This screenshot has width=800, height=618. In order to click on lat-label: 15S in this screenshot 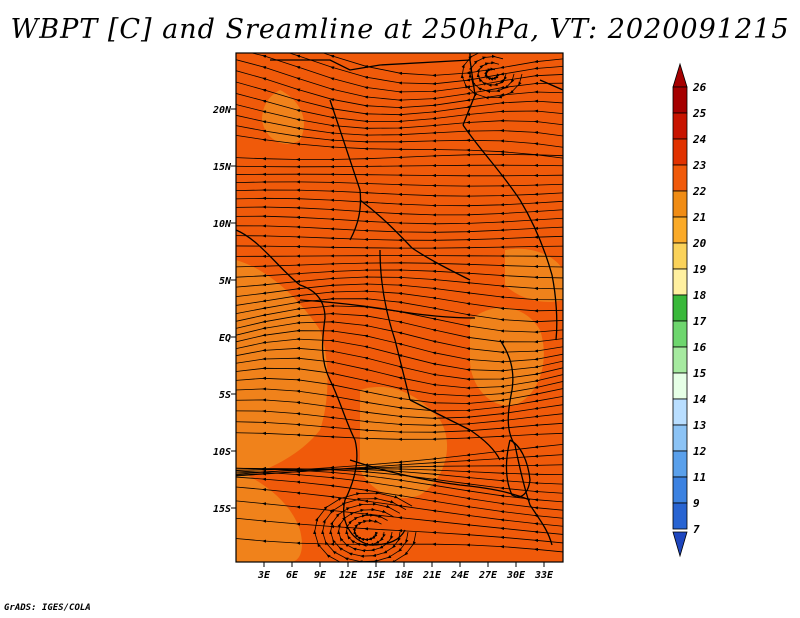, I will do `click(222, 509)`.